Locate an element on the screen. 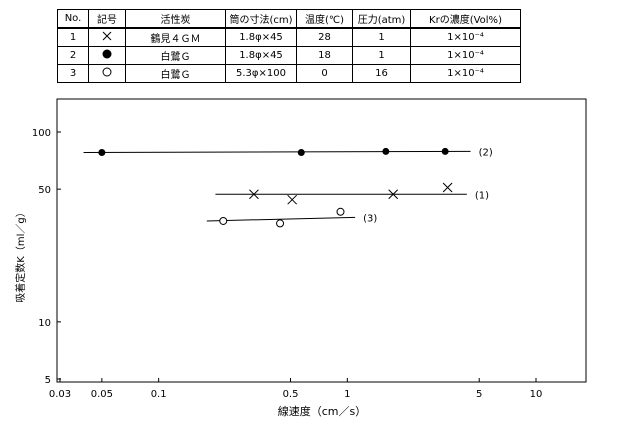  header-symbol: 記号 is located at coordinates (107, 19).